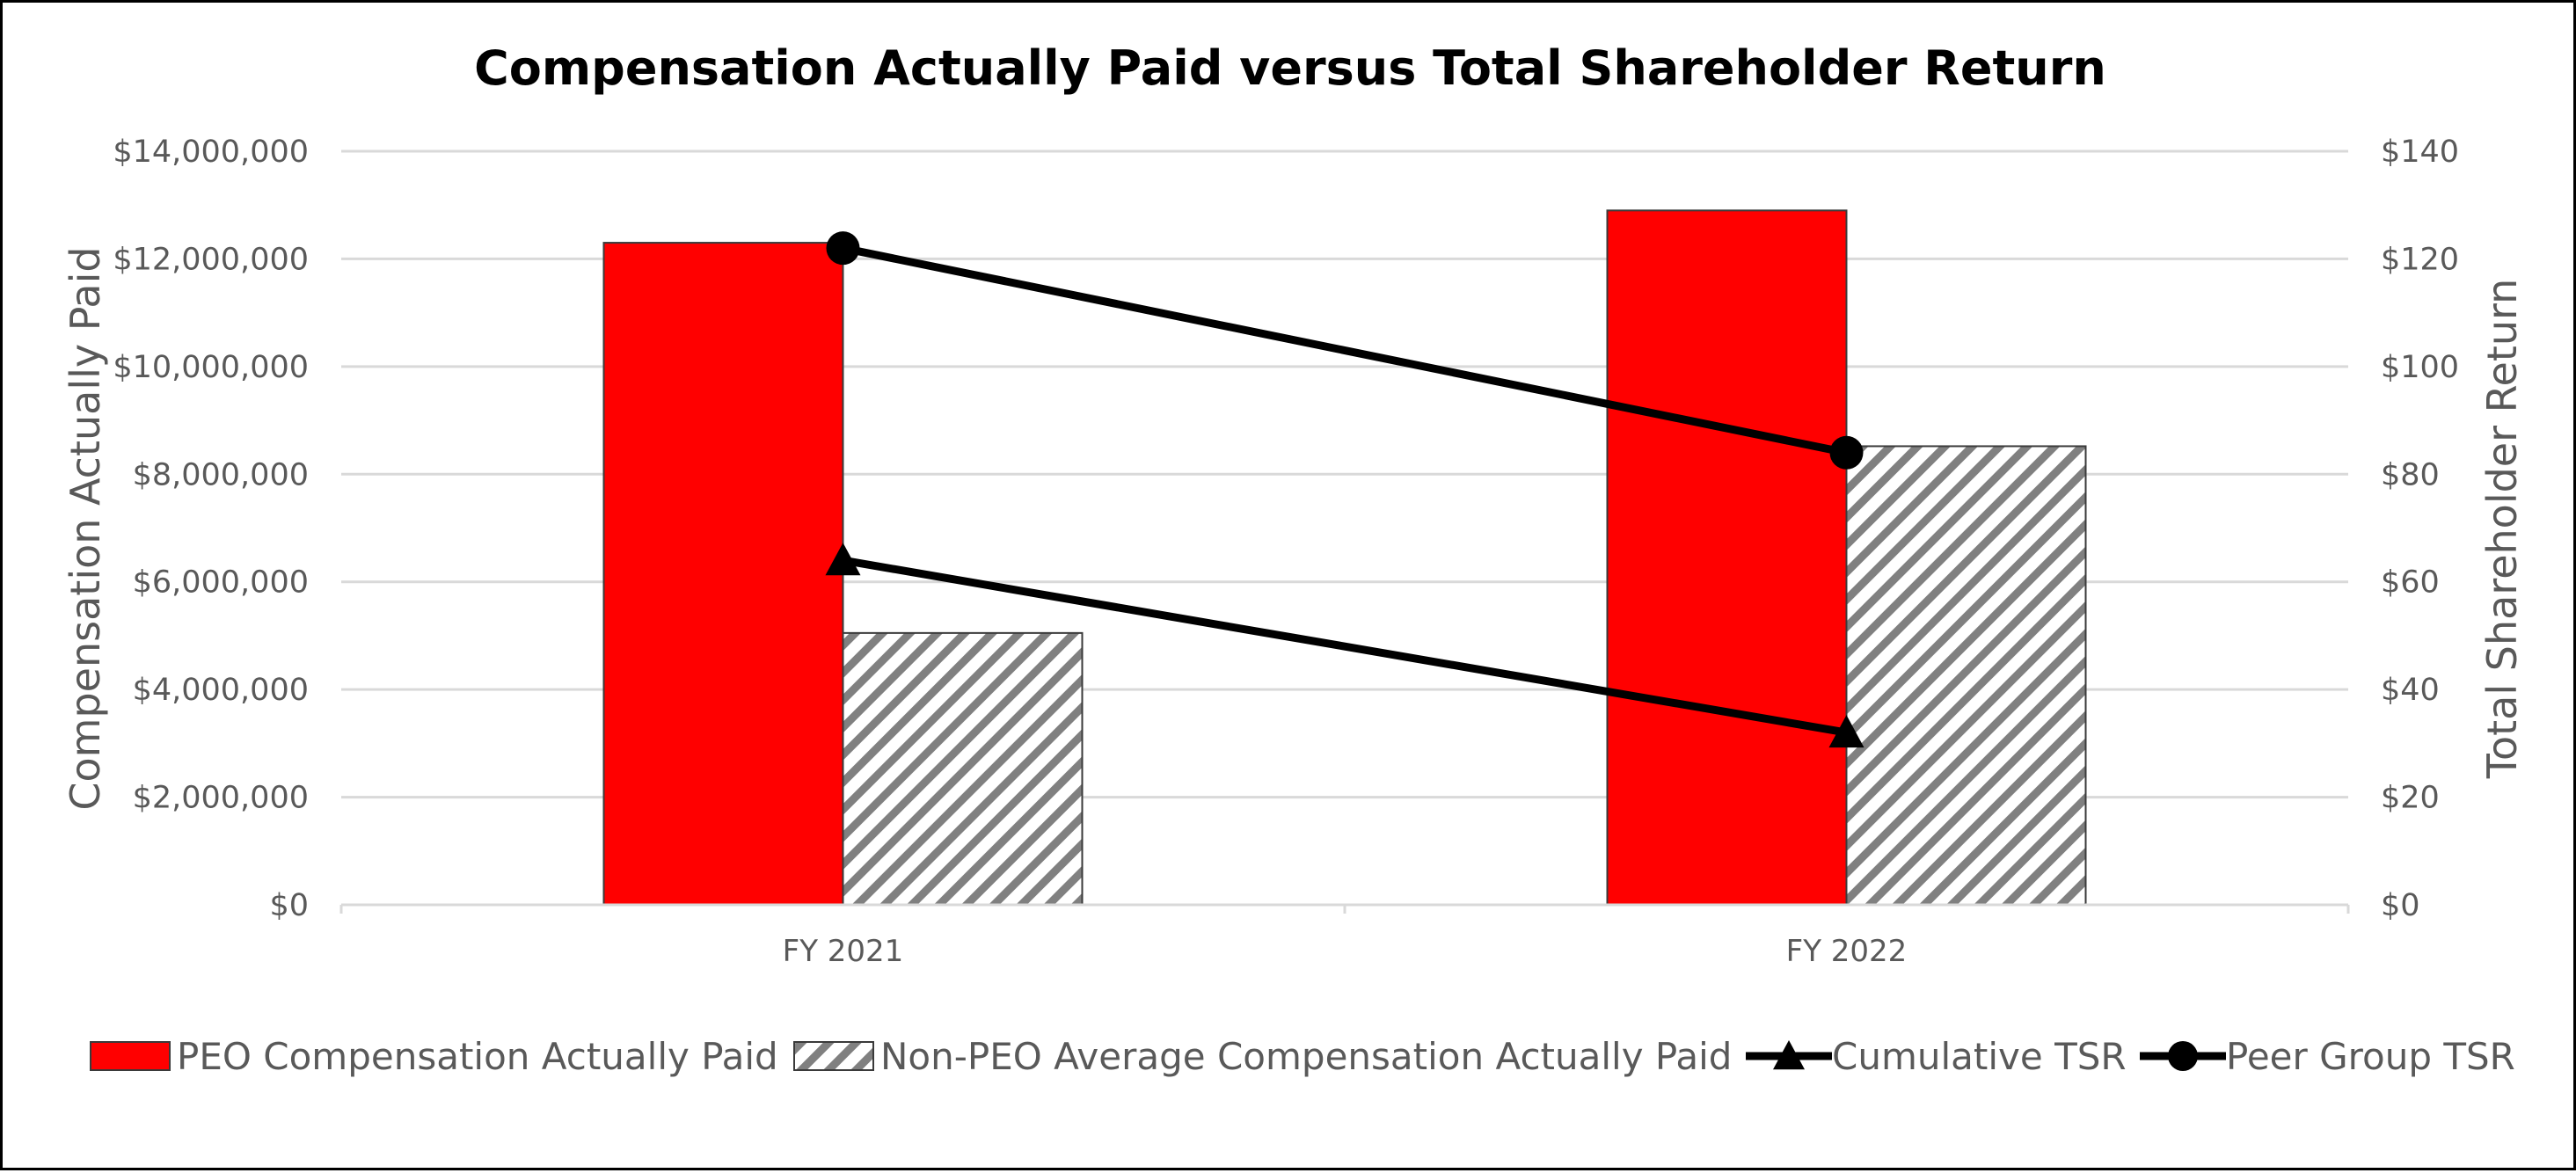  I want to click on cumulative-tsr-line, so click(1345, 646).